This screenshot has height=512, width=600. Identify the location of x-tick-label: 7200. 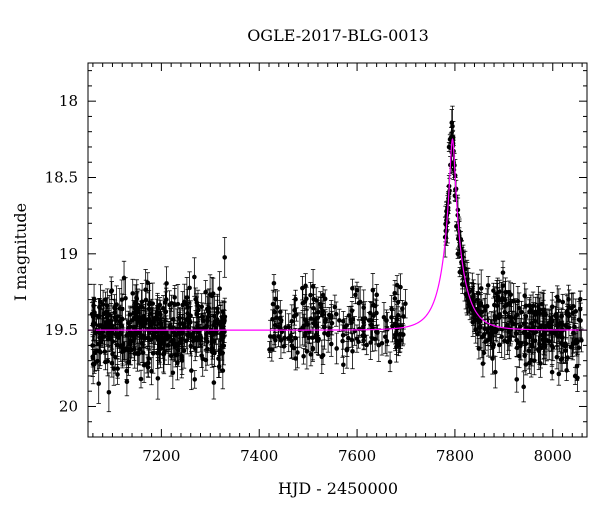
(161, 456).